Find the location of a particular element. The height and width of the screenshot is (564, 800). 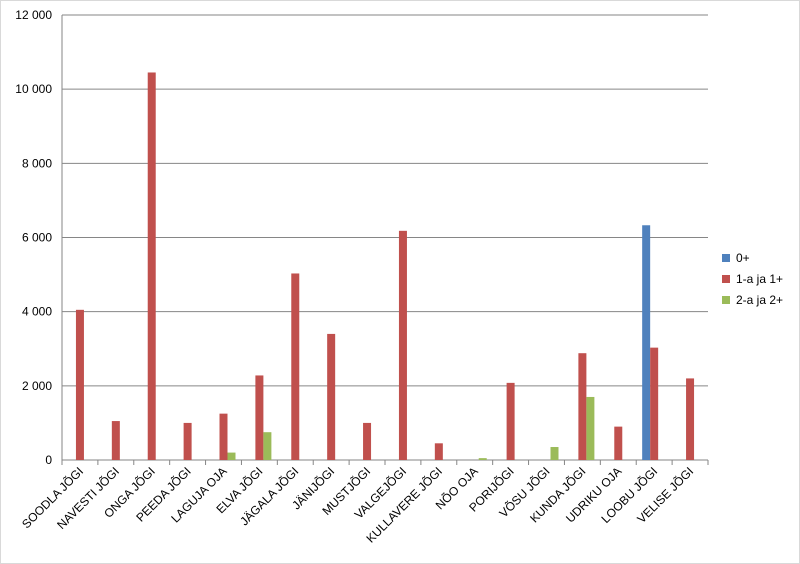

y-tick-label: 10 000 is located at coordinates (33, 89).